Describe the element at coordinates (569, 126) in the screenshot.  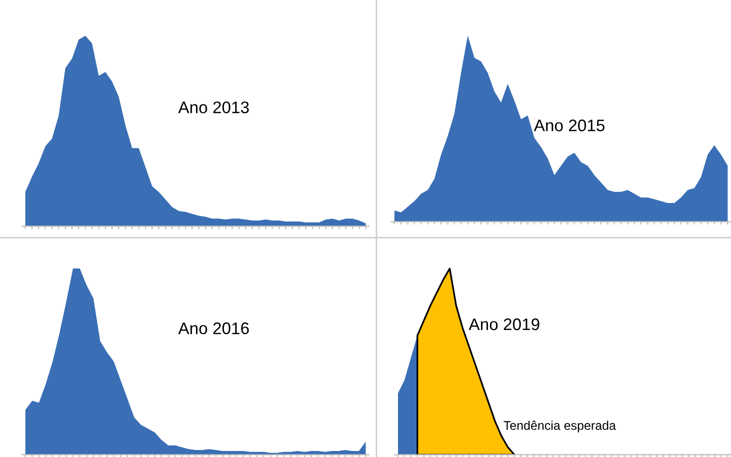
I see `text: Ano 2015` at that location.